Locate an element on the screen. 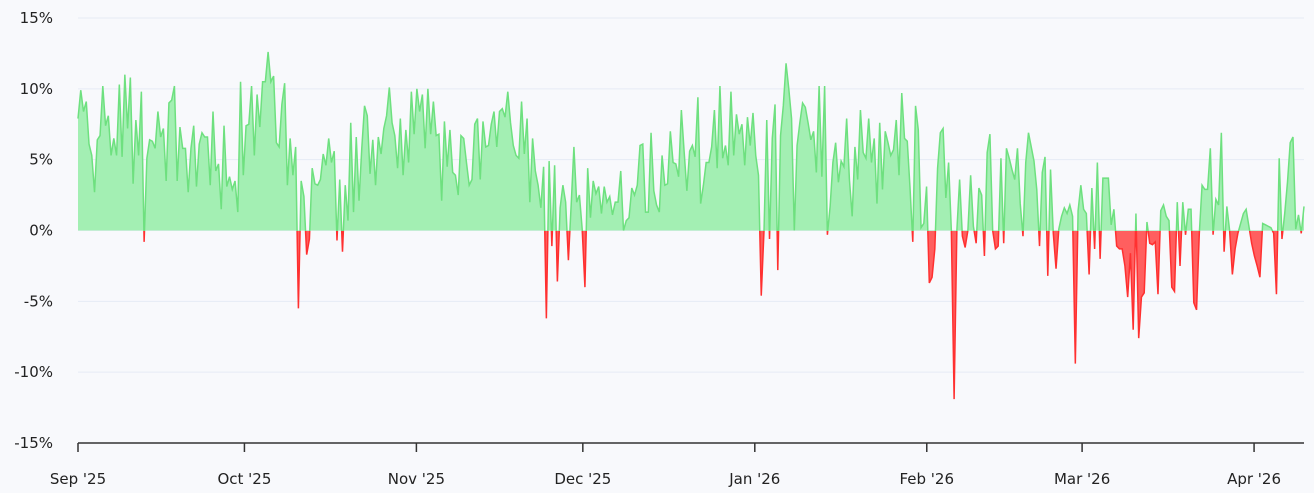 The image size is (1314, 493). y-axis: 15% 10% 5% 0% -5% -10% -15% is located at coordinates (33, 230).